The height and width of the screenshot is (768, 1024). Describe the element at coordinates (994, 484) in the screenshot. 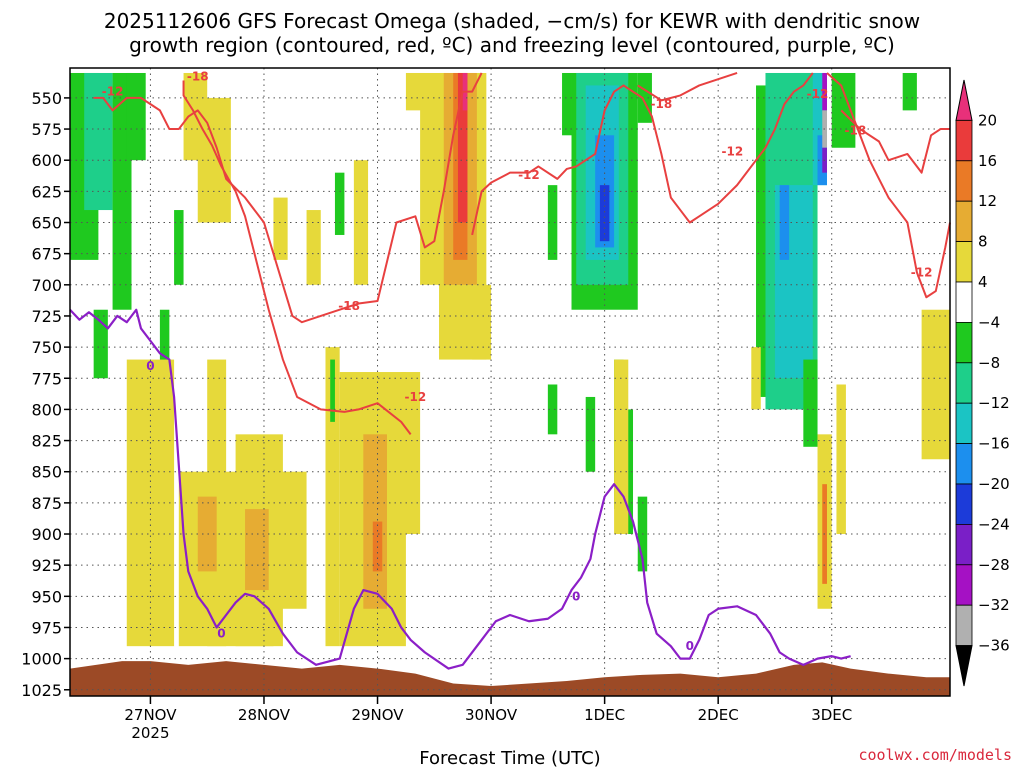

I see `colorbar-label-9: −20` at that location.